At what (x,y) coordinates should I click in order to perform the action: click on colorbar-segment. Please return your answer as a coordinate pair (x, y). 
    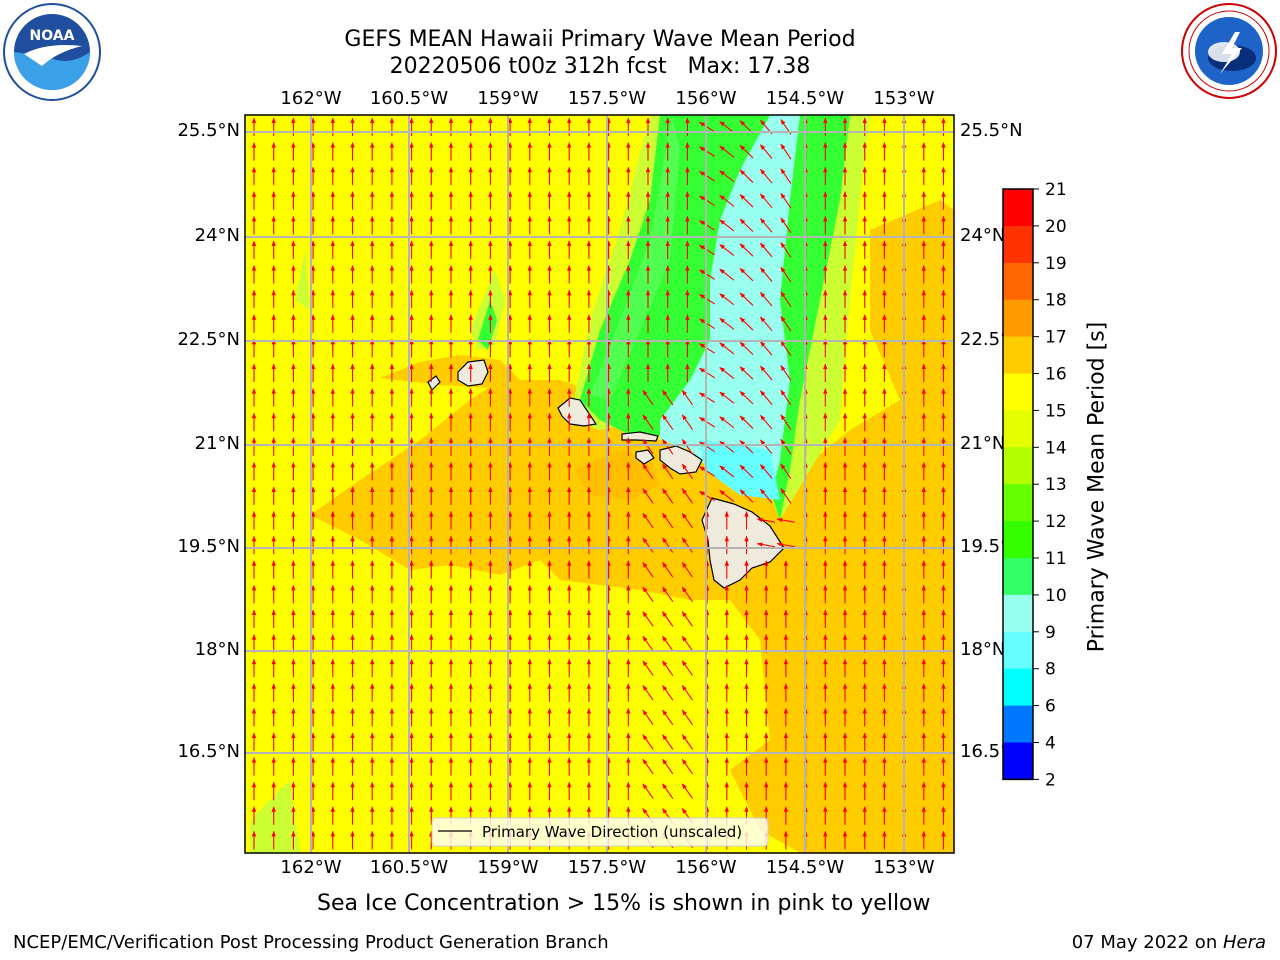
    Looking at the image, I should click on (1018, 613).